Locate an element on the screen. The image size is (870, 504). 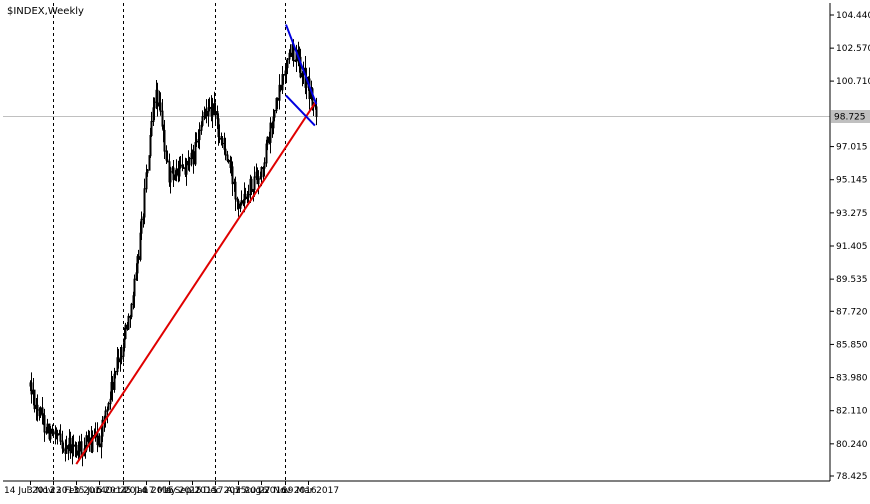
price-tick-label: 102.570 is located at coordinates (853, 49).